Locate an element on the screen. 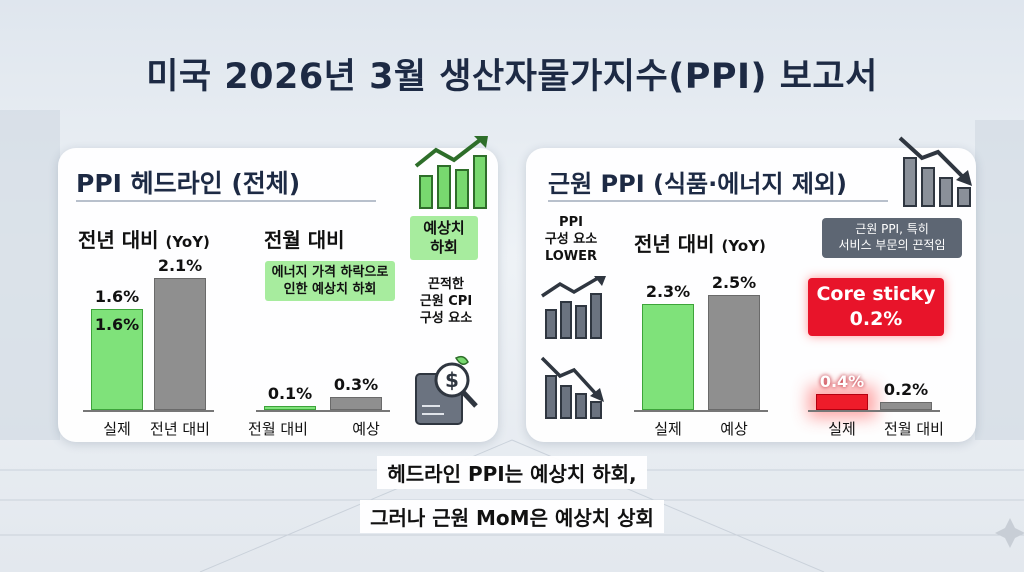 Image resolution: width=1024 pixels, height=572 pixels. page-title: 미국 2026년 3월 생산자물가지수(PPI) 보고서 is located at coordinates (512, 77).